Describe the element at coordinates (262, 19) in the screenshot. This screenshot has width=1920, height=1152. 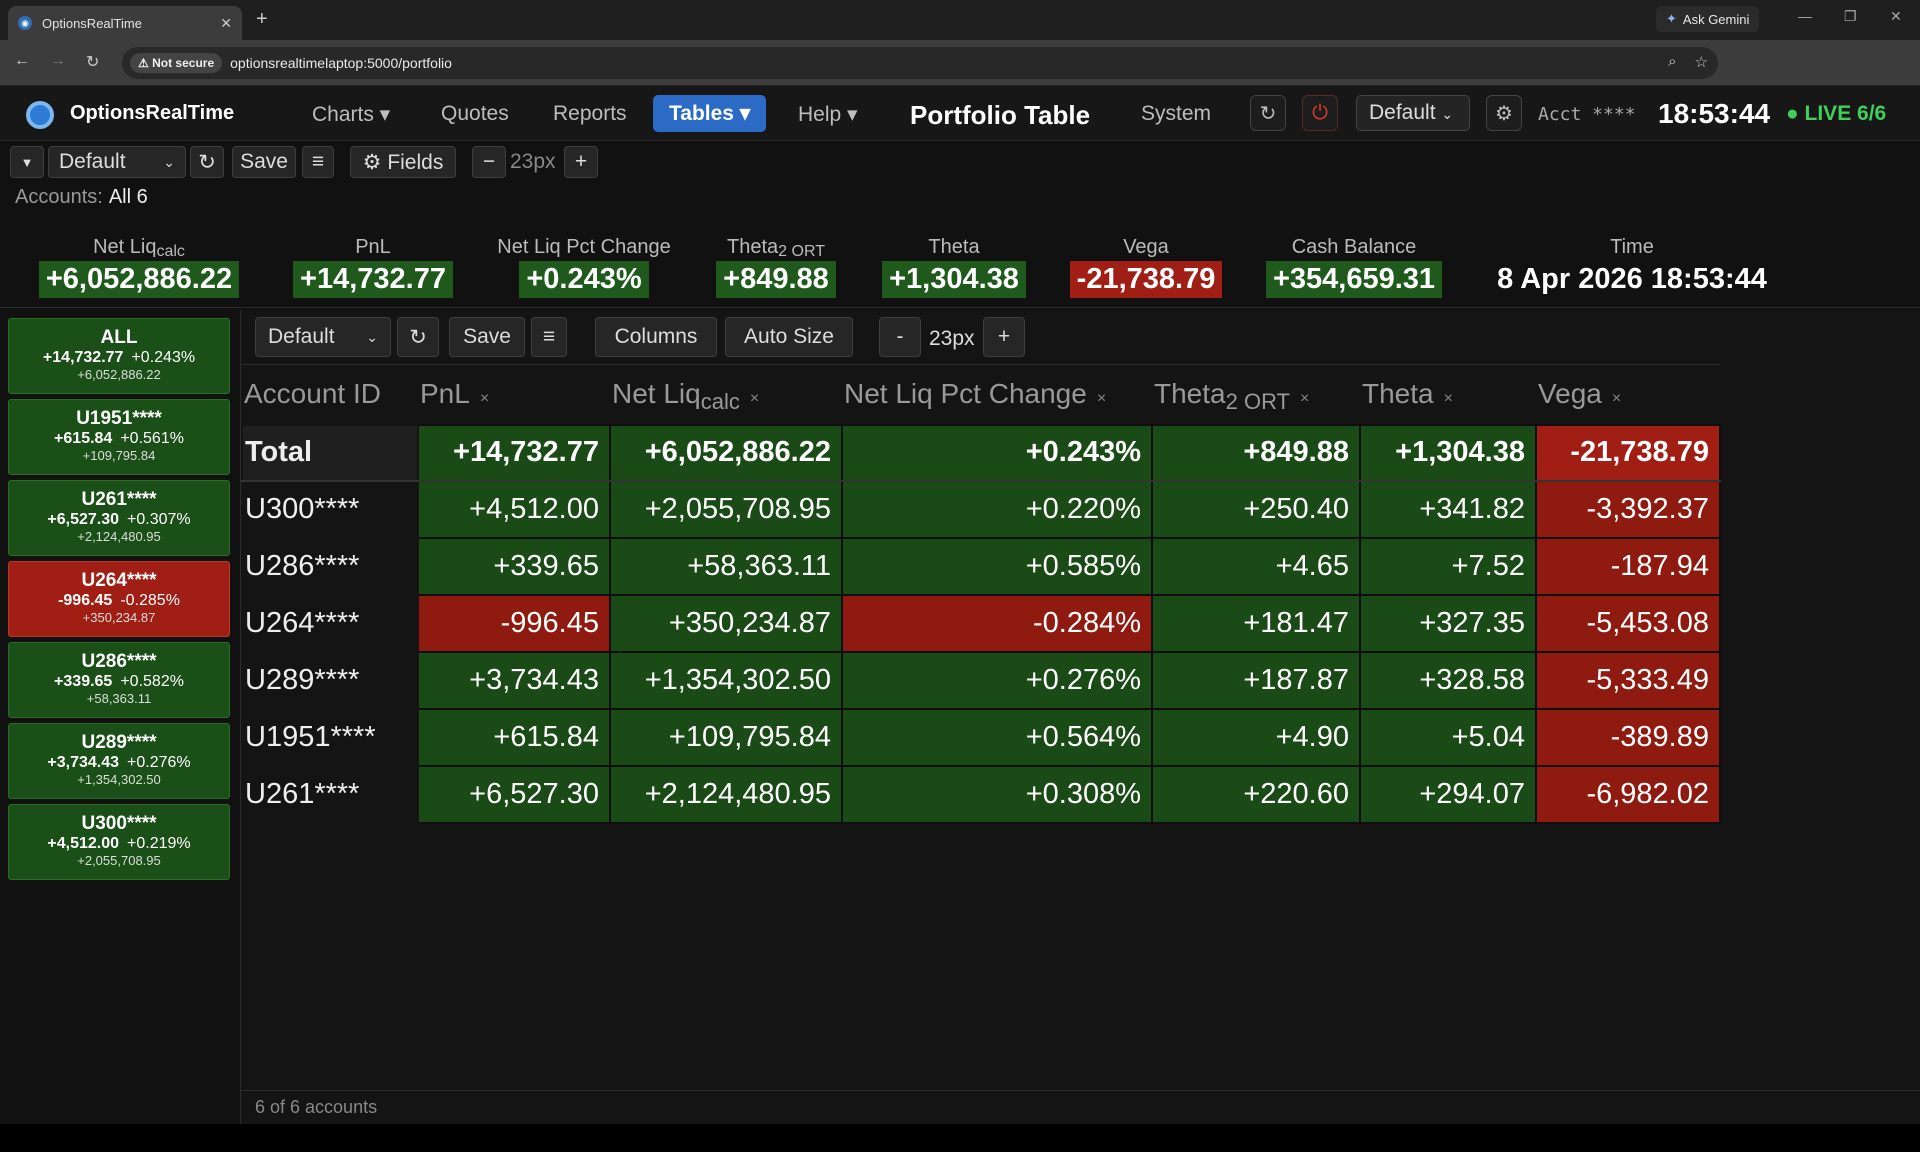
I see `new-tab-button: +` at that location.